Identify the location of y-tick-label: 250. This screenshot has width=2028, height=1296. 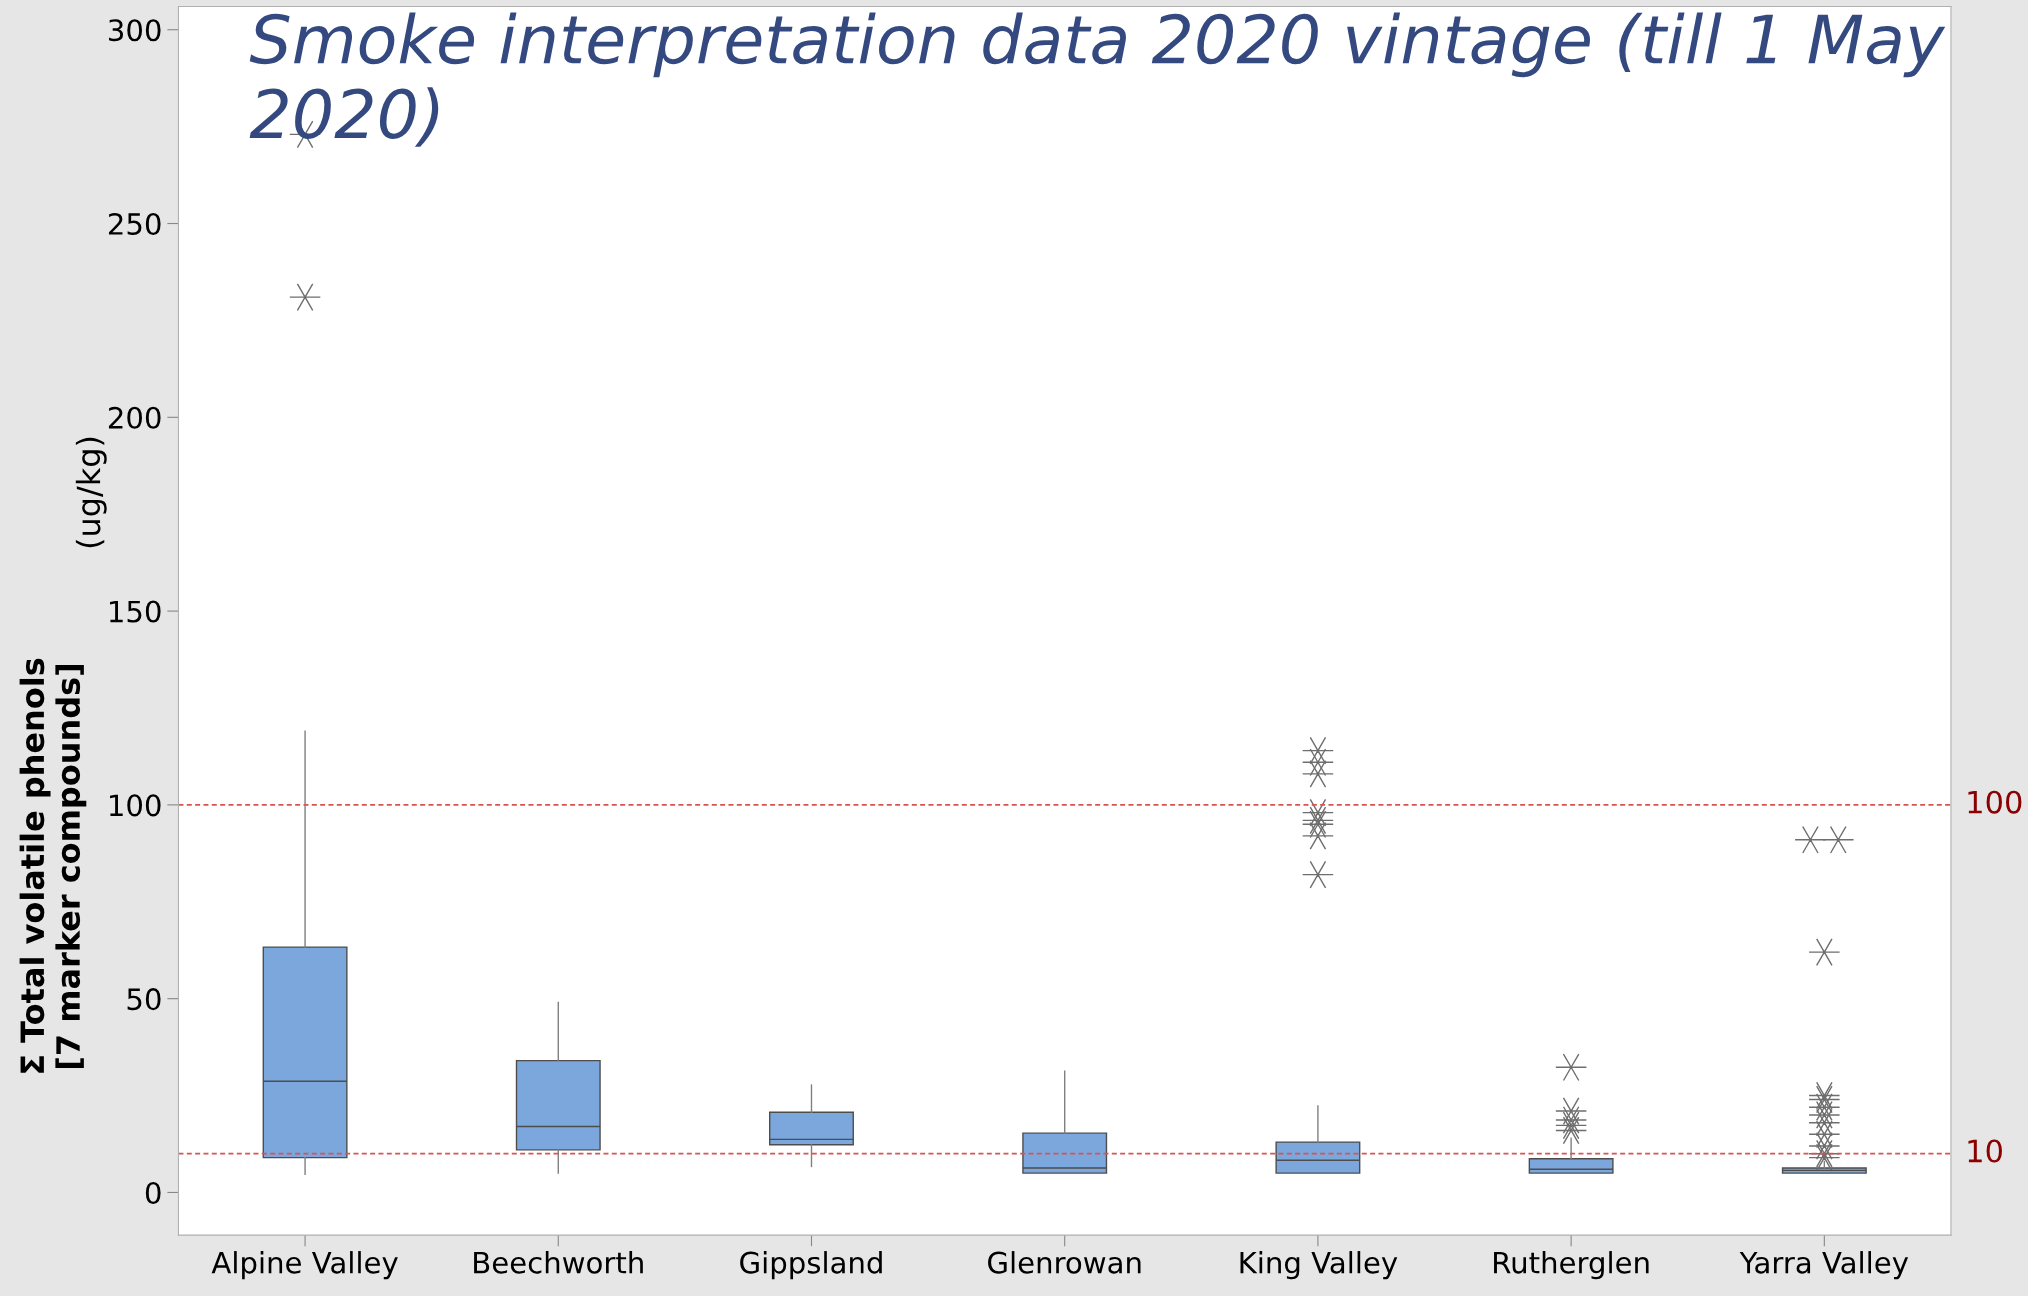
(134, 224).